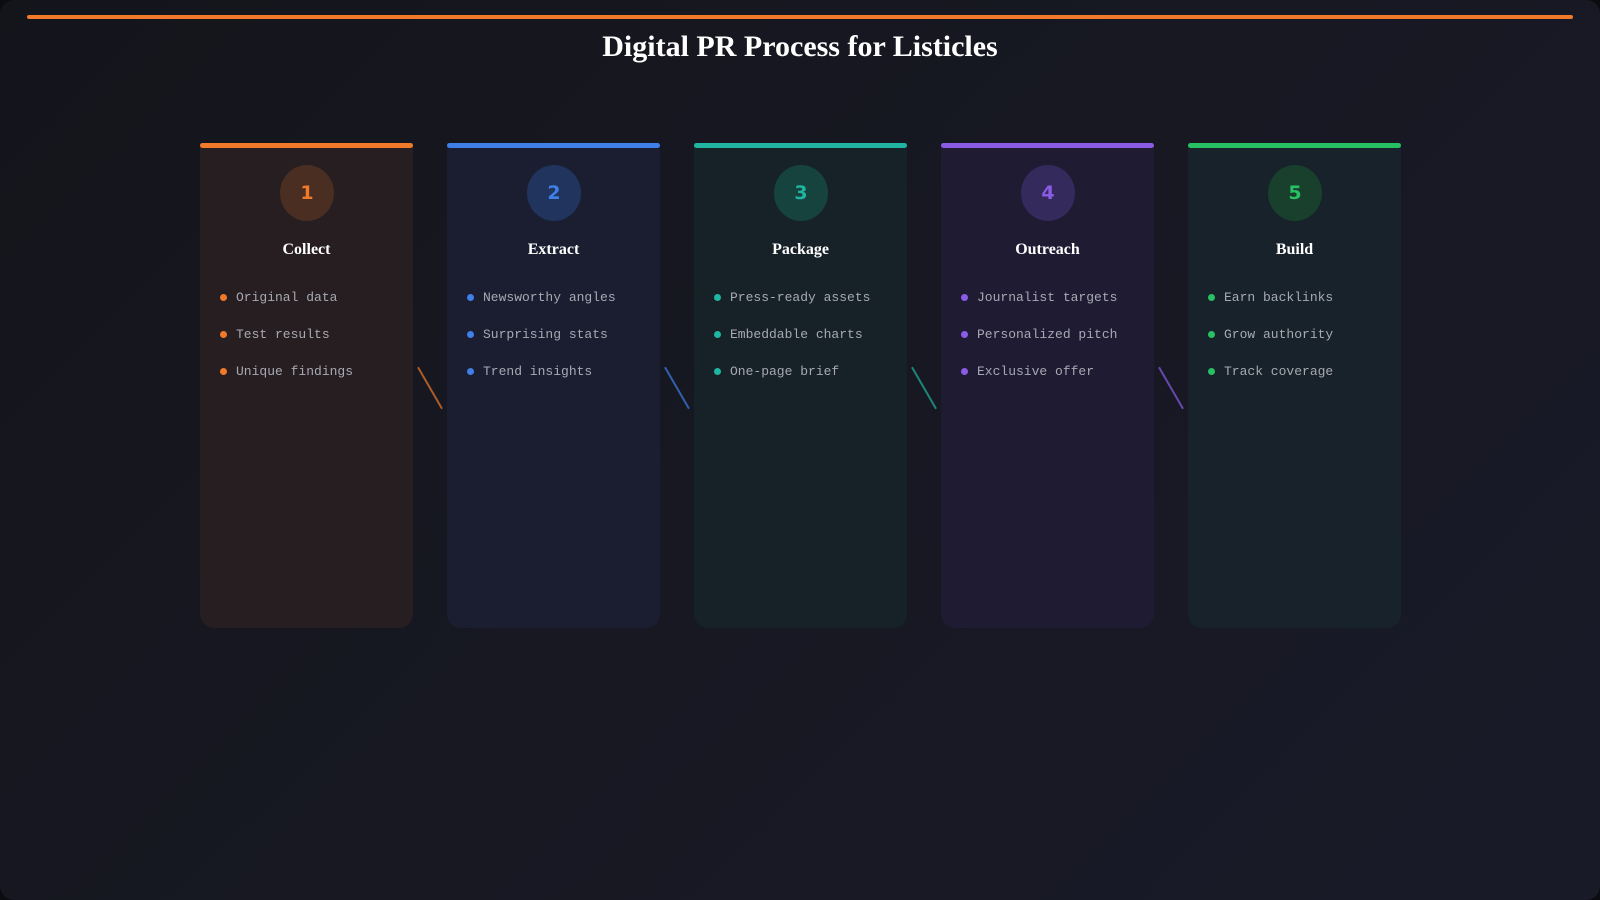 Image resolution: width=1600 pixels, height=900 pixels. I want to click on list-item-text: Personalized pitch, so click(1047, 334).